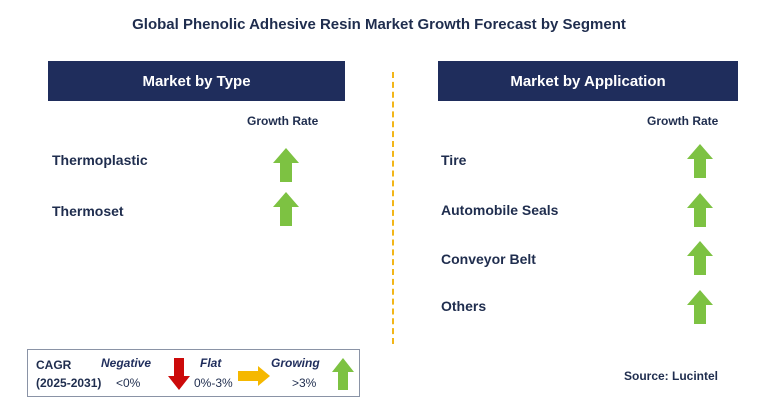 This screenshot has height=413, width=758. I want to click on segment-label-thermoplastic: Thermoplastic, so click(100, 160).